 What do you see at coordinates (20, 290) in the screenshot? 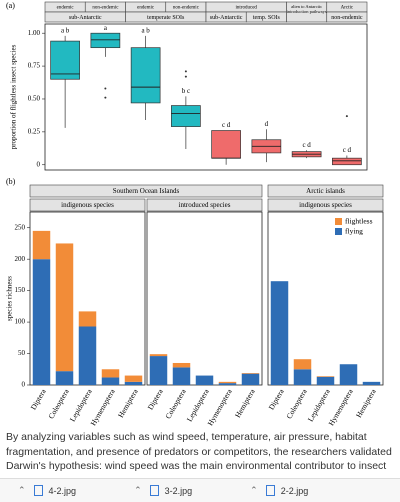
I see `y-tick-label: 150` at bounding box center [20, 290].